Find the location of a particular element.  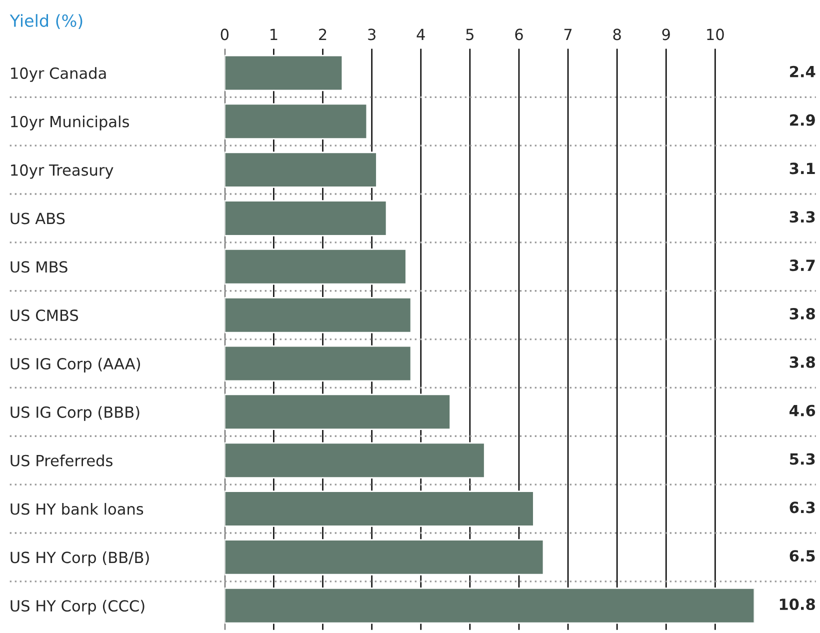

data-label: 2.4 is located at coordinates (803, 72).